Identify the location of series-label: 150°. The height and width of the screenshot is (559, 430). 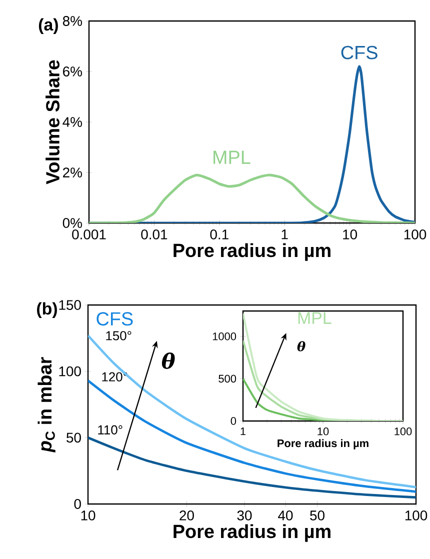
(119, 335).